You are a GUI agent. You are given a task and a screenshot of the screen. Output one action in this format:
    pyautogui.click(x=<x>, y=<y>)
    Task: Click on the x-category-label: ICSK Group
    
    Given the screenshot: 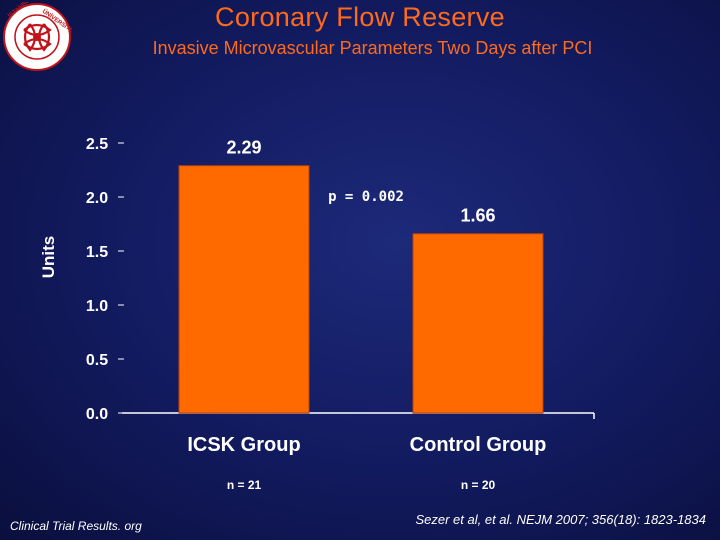 What is the action you would take?
    pyautogui.click(x=243, y=445)
    